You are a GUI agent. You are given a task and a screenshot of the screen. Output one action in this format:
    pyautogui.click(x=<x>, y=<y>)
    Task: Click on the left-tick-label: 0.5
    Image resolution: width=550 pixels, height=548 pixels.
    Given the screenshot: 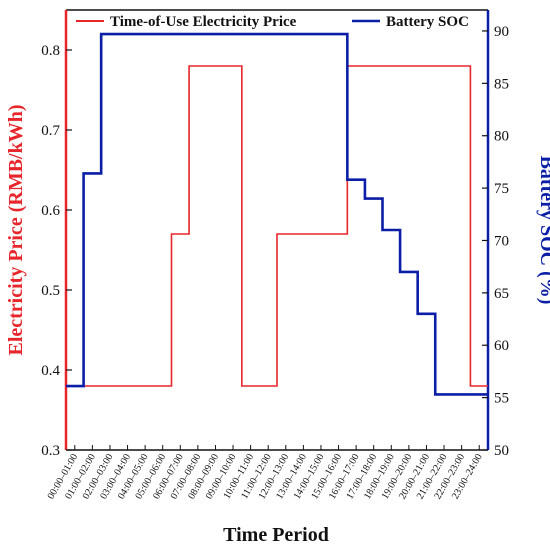 What is the action you would take?
    pyautogui.click(x=50, y=291)
    